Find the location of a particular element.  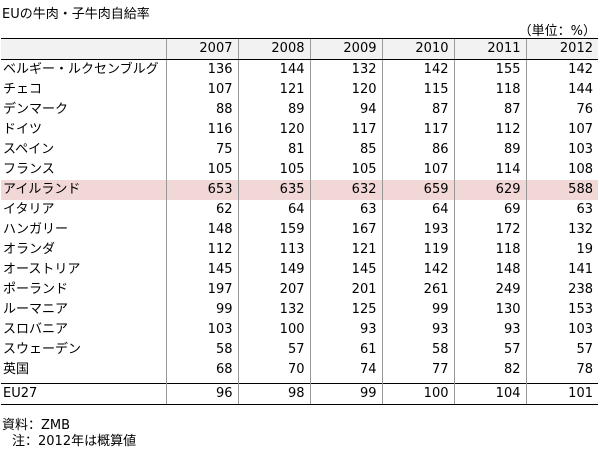

table-cell: 153 is located at coordinates (561, 310).